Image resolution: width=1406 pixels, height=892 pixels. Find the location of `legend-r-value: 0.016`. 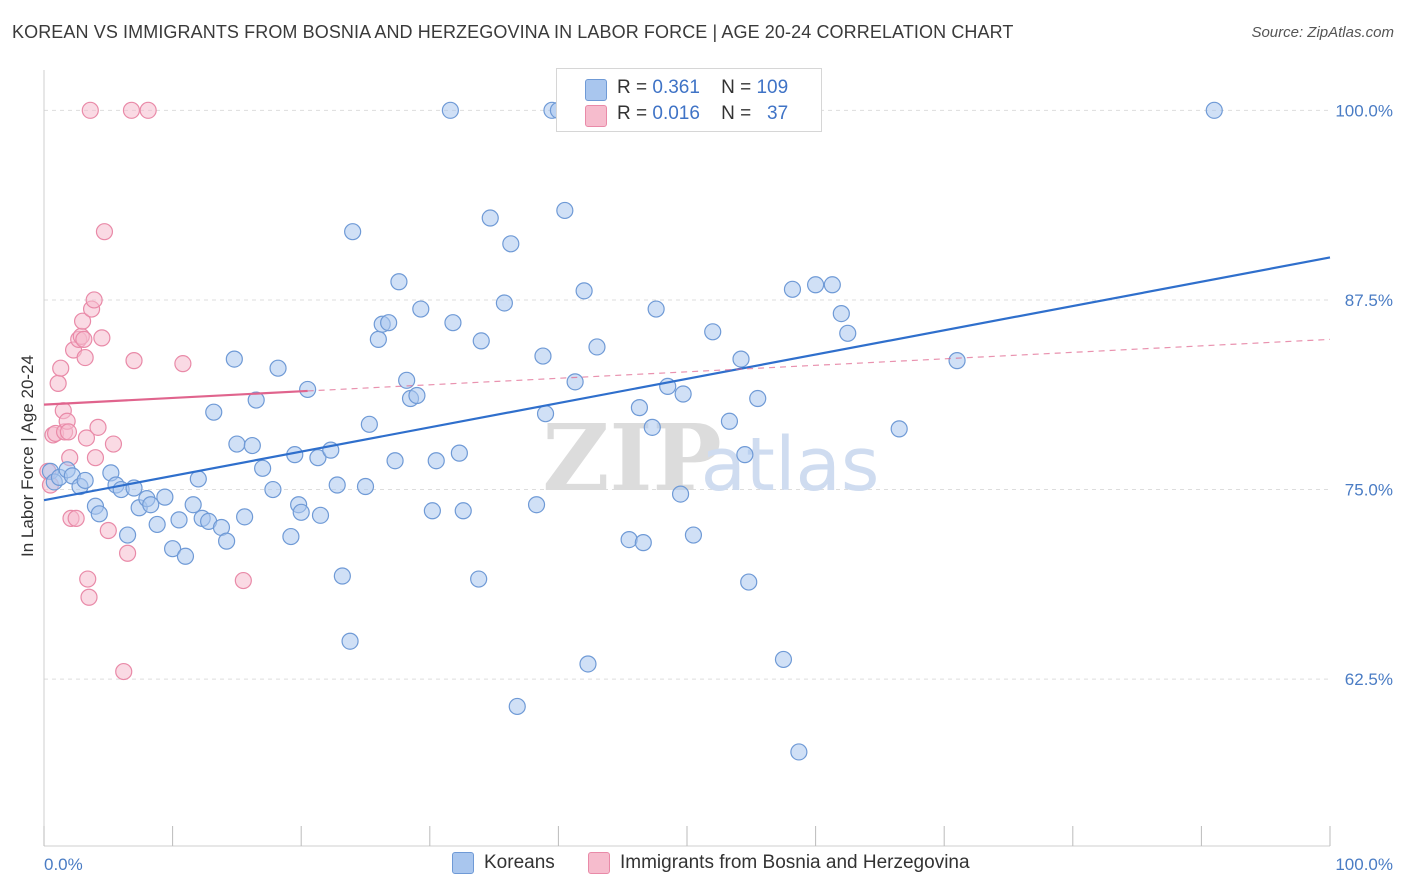

legend-r-value: 0.016 is located at coordinates (676, 113).